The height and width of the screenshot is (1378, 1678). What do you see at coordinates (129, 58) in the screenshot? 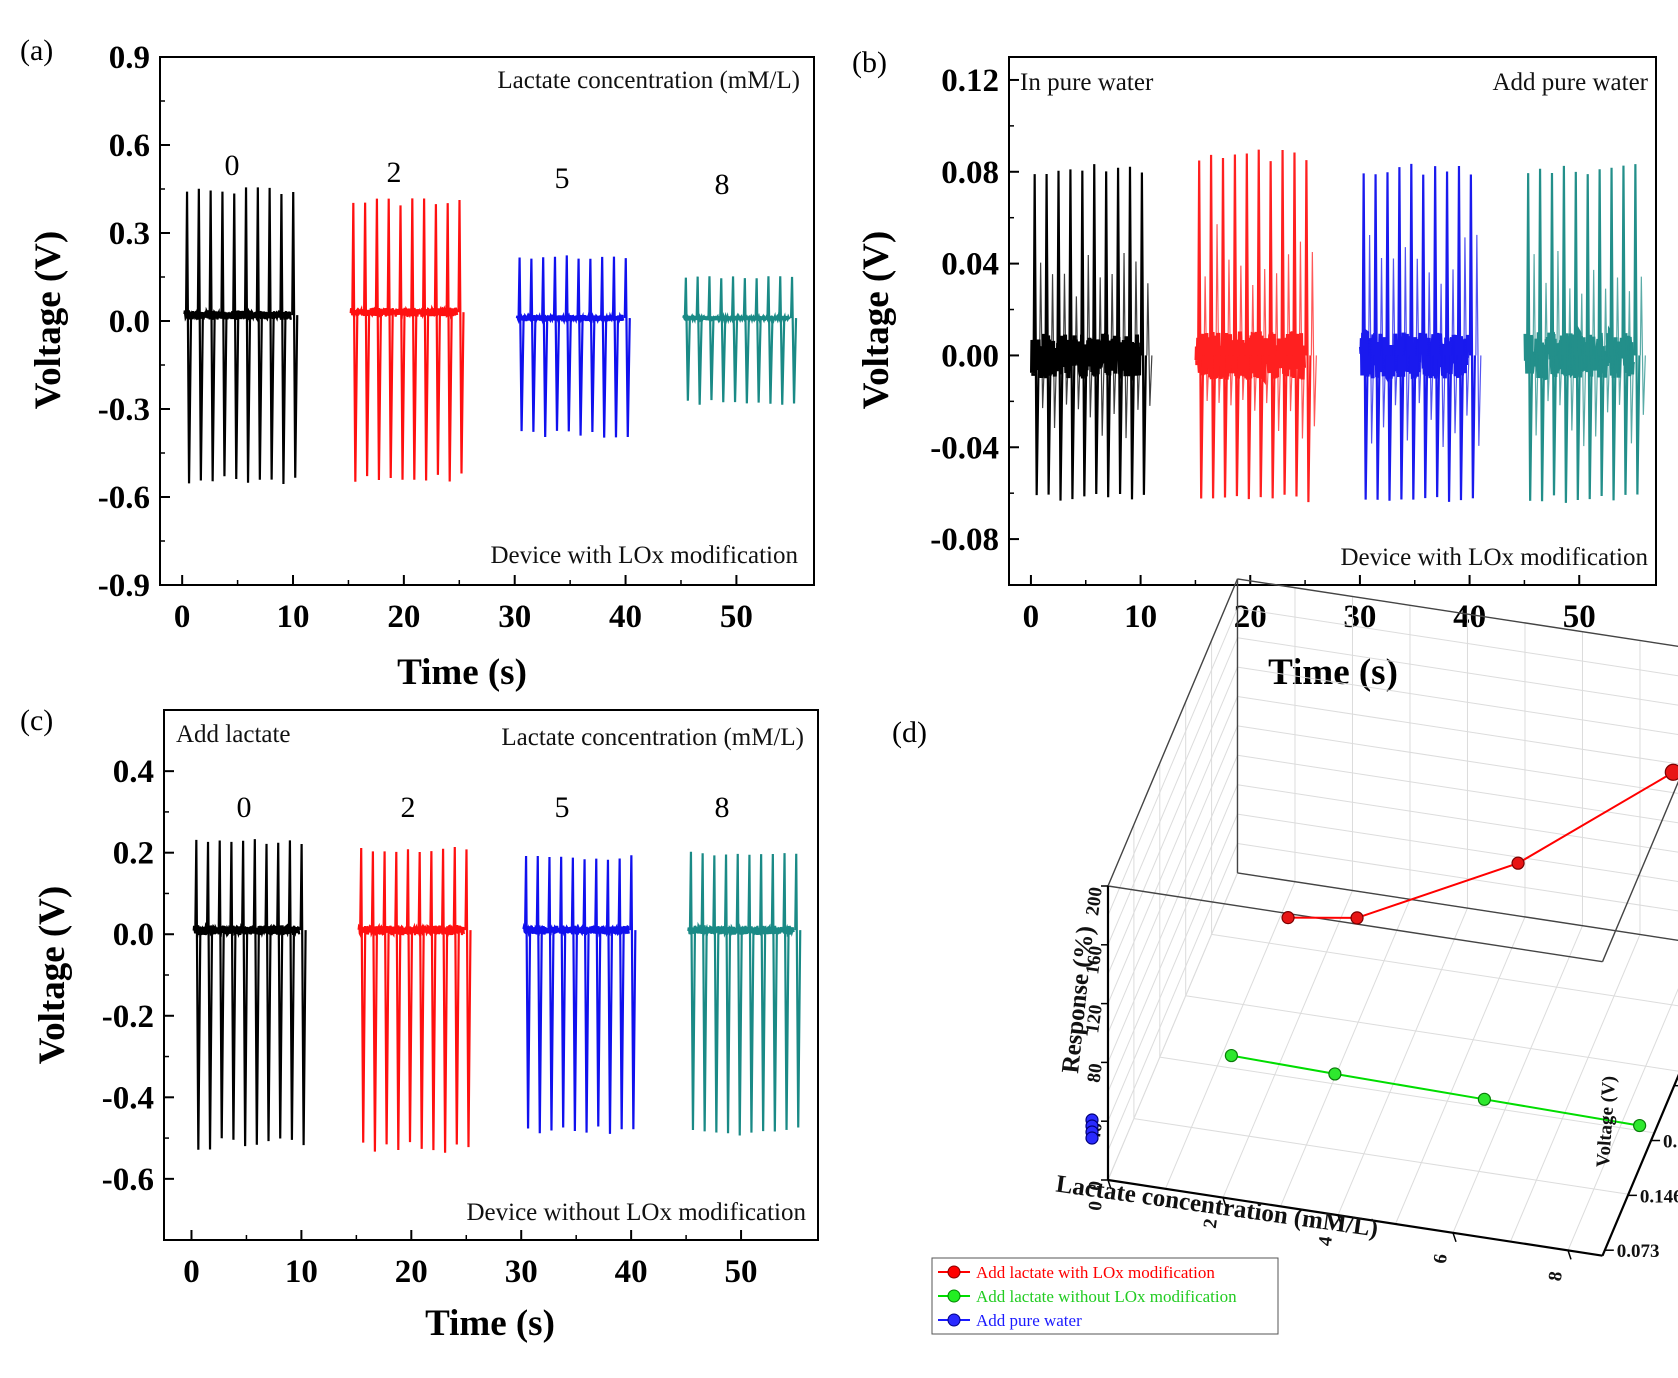
I see `panel-a-y-tick-label-6: 0.9` at bounding box center [129, 58].